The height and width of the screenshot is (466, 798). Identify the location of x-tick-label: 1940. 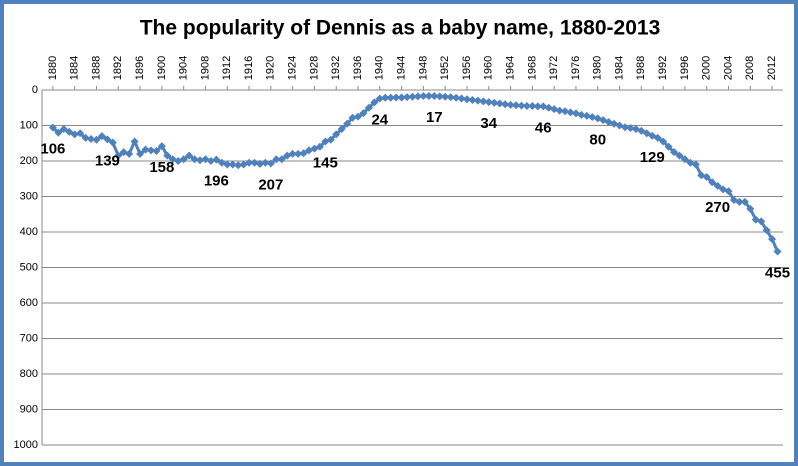
(380, 68).